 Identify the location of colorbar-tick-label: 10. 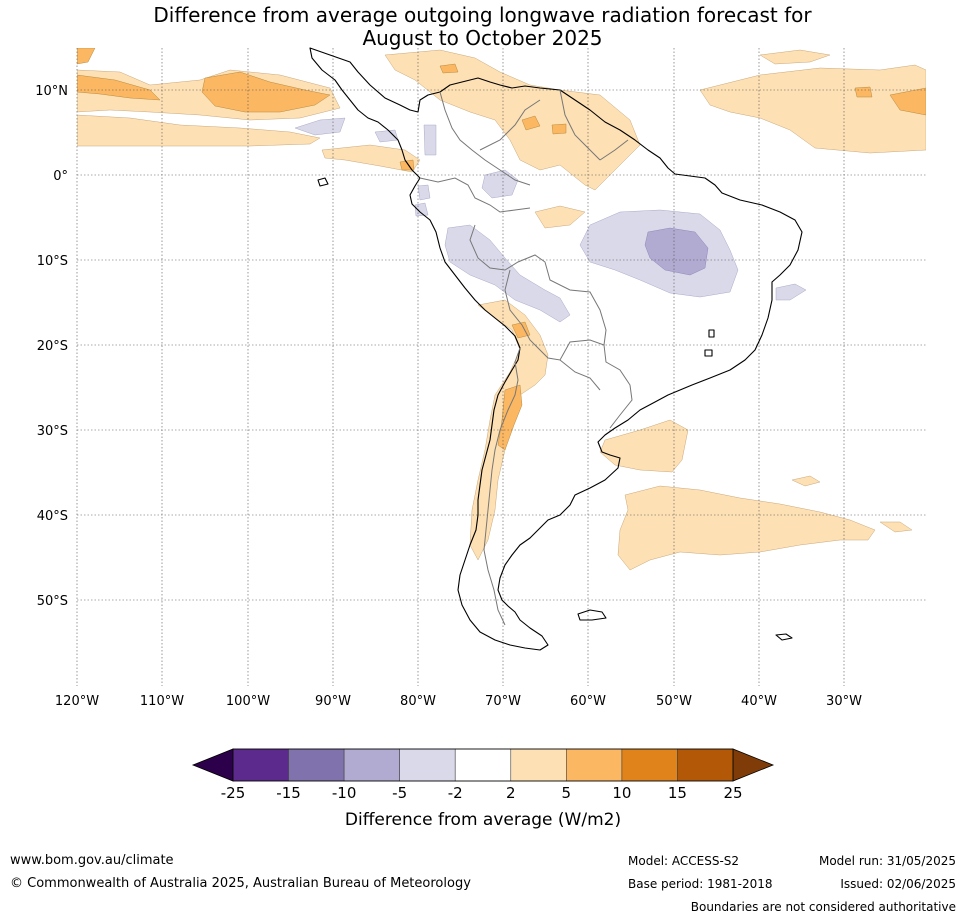
(621, 793).